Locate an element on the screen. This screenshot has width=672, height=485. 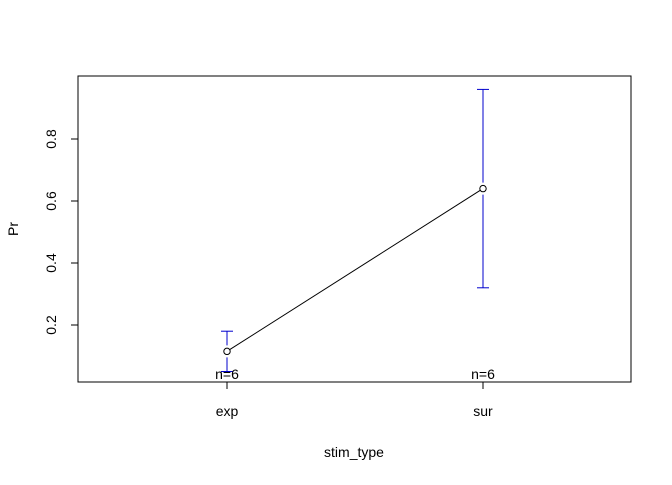
y-axis: 0.2 0.4 0.6 0.8 is located at coordinates (60, 232).